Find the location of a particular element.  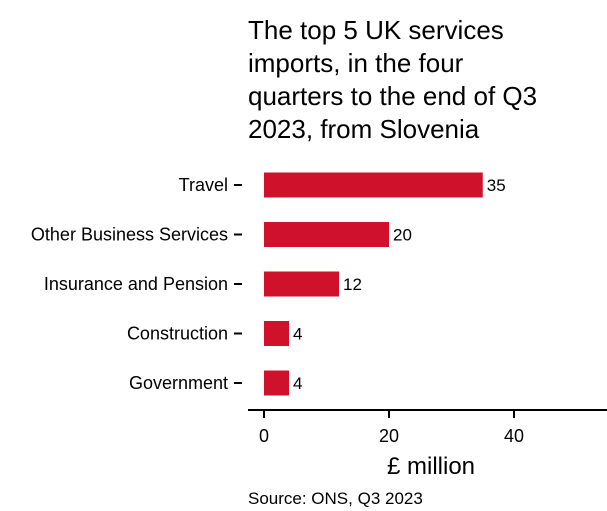

chart-title-line-4: 2023, from Slovenia is located at coordinates (364, 129).